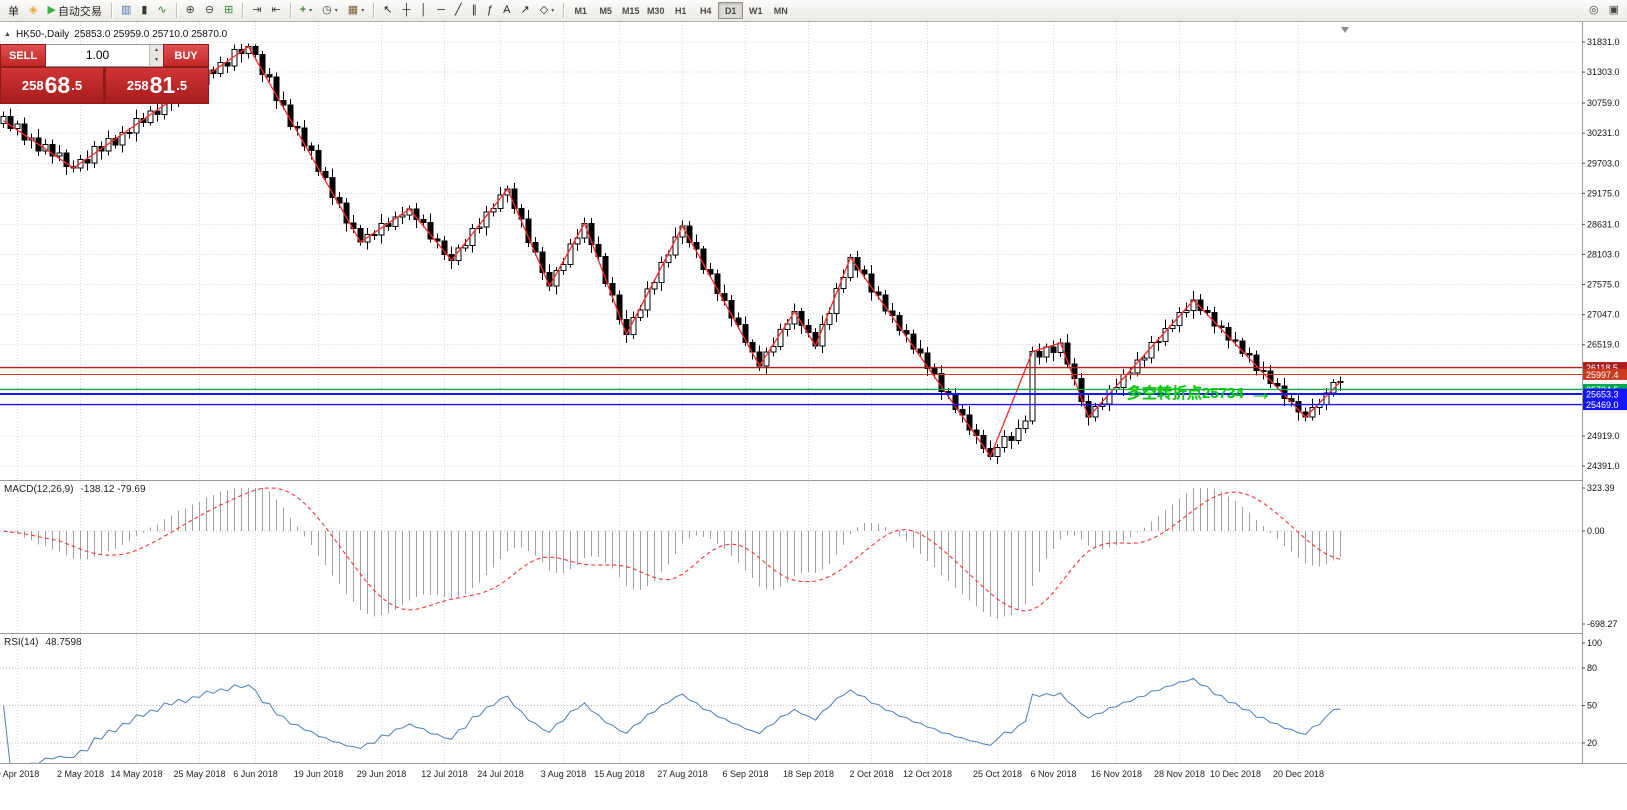 This screenshot has height=810, width=1627. What do you see at coordinates (563, 774) in the screenshot?
I see `date-label: 3 Aug 2018` at bounding box center [563, 774].